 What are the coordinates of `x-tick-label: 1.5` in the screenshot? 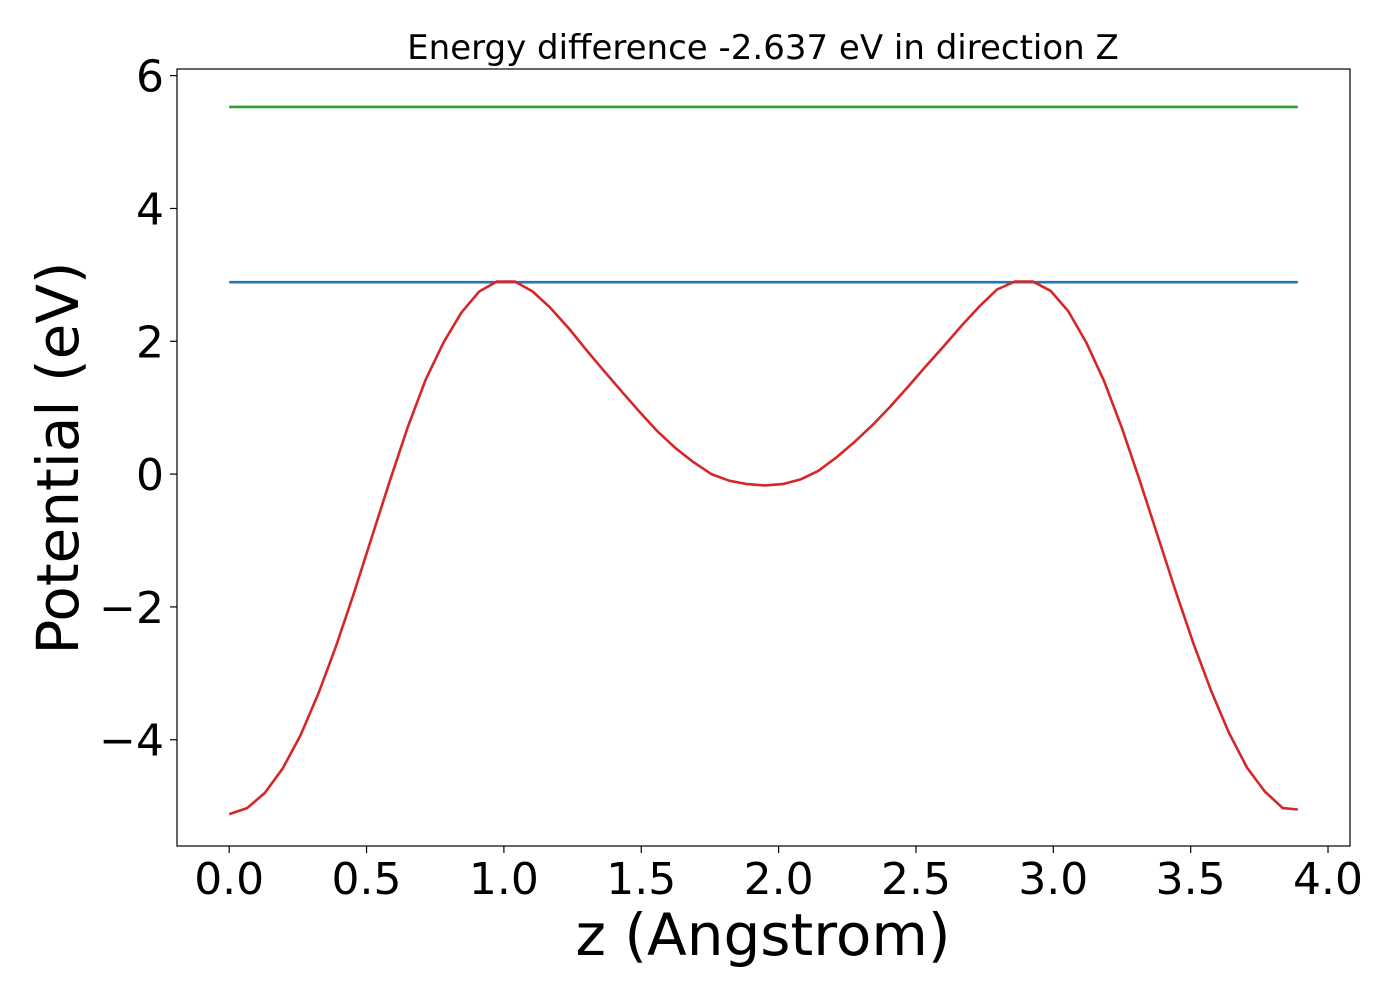 It's located at (641, 879).